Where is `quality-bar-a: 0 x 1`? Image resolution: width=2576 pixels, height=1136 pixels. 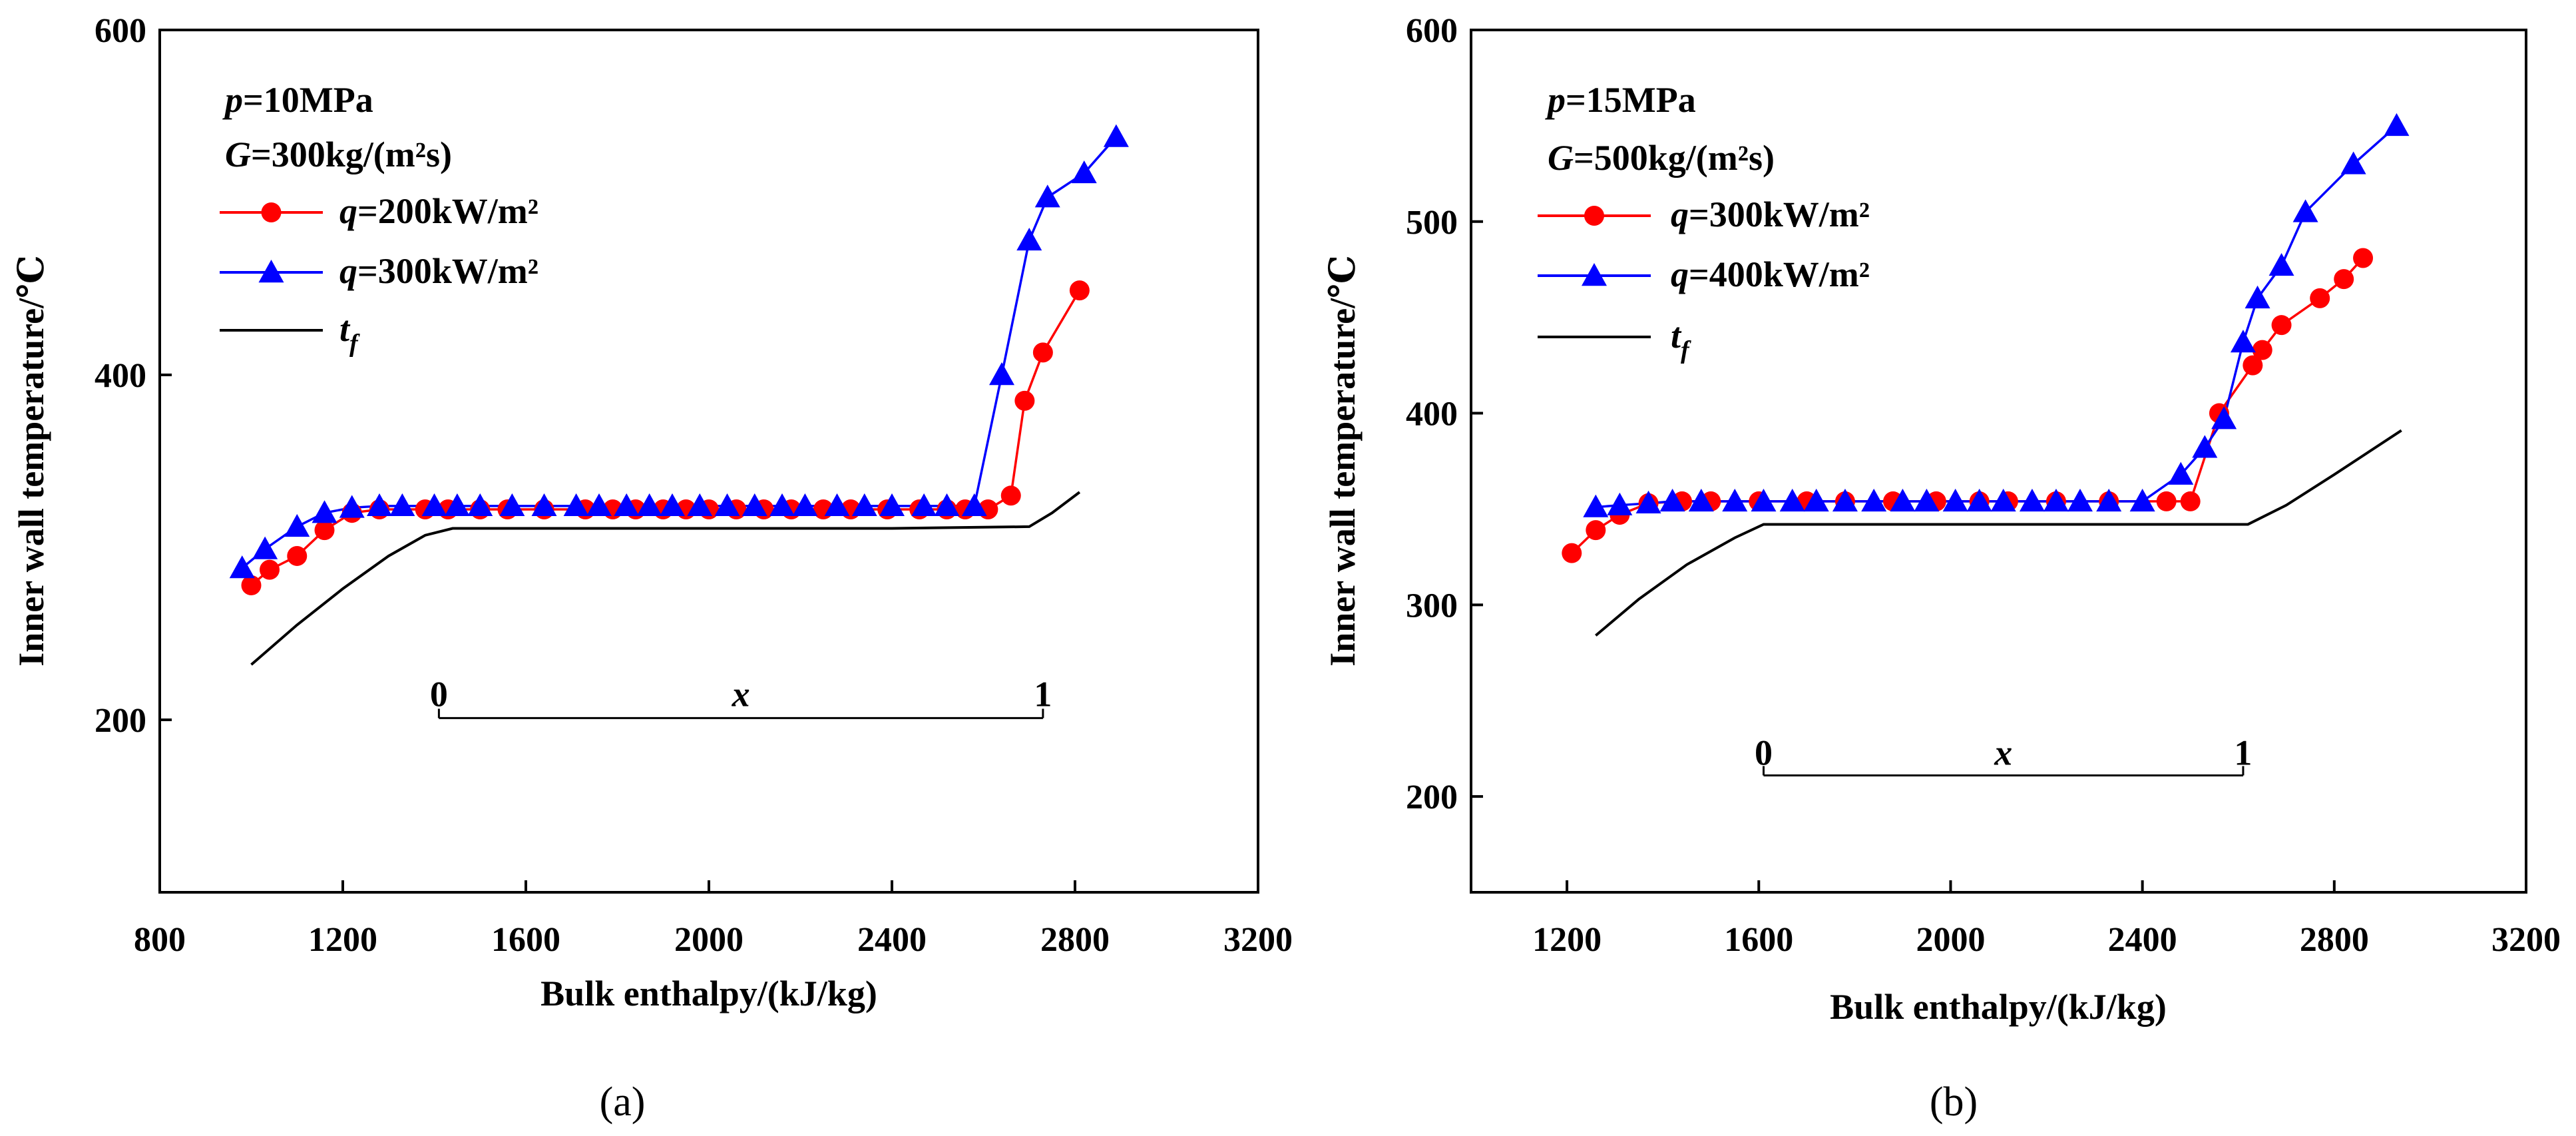
quality-bar-a: 0 x 1 is located at coordinates (741, 696).